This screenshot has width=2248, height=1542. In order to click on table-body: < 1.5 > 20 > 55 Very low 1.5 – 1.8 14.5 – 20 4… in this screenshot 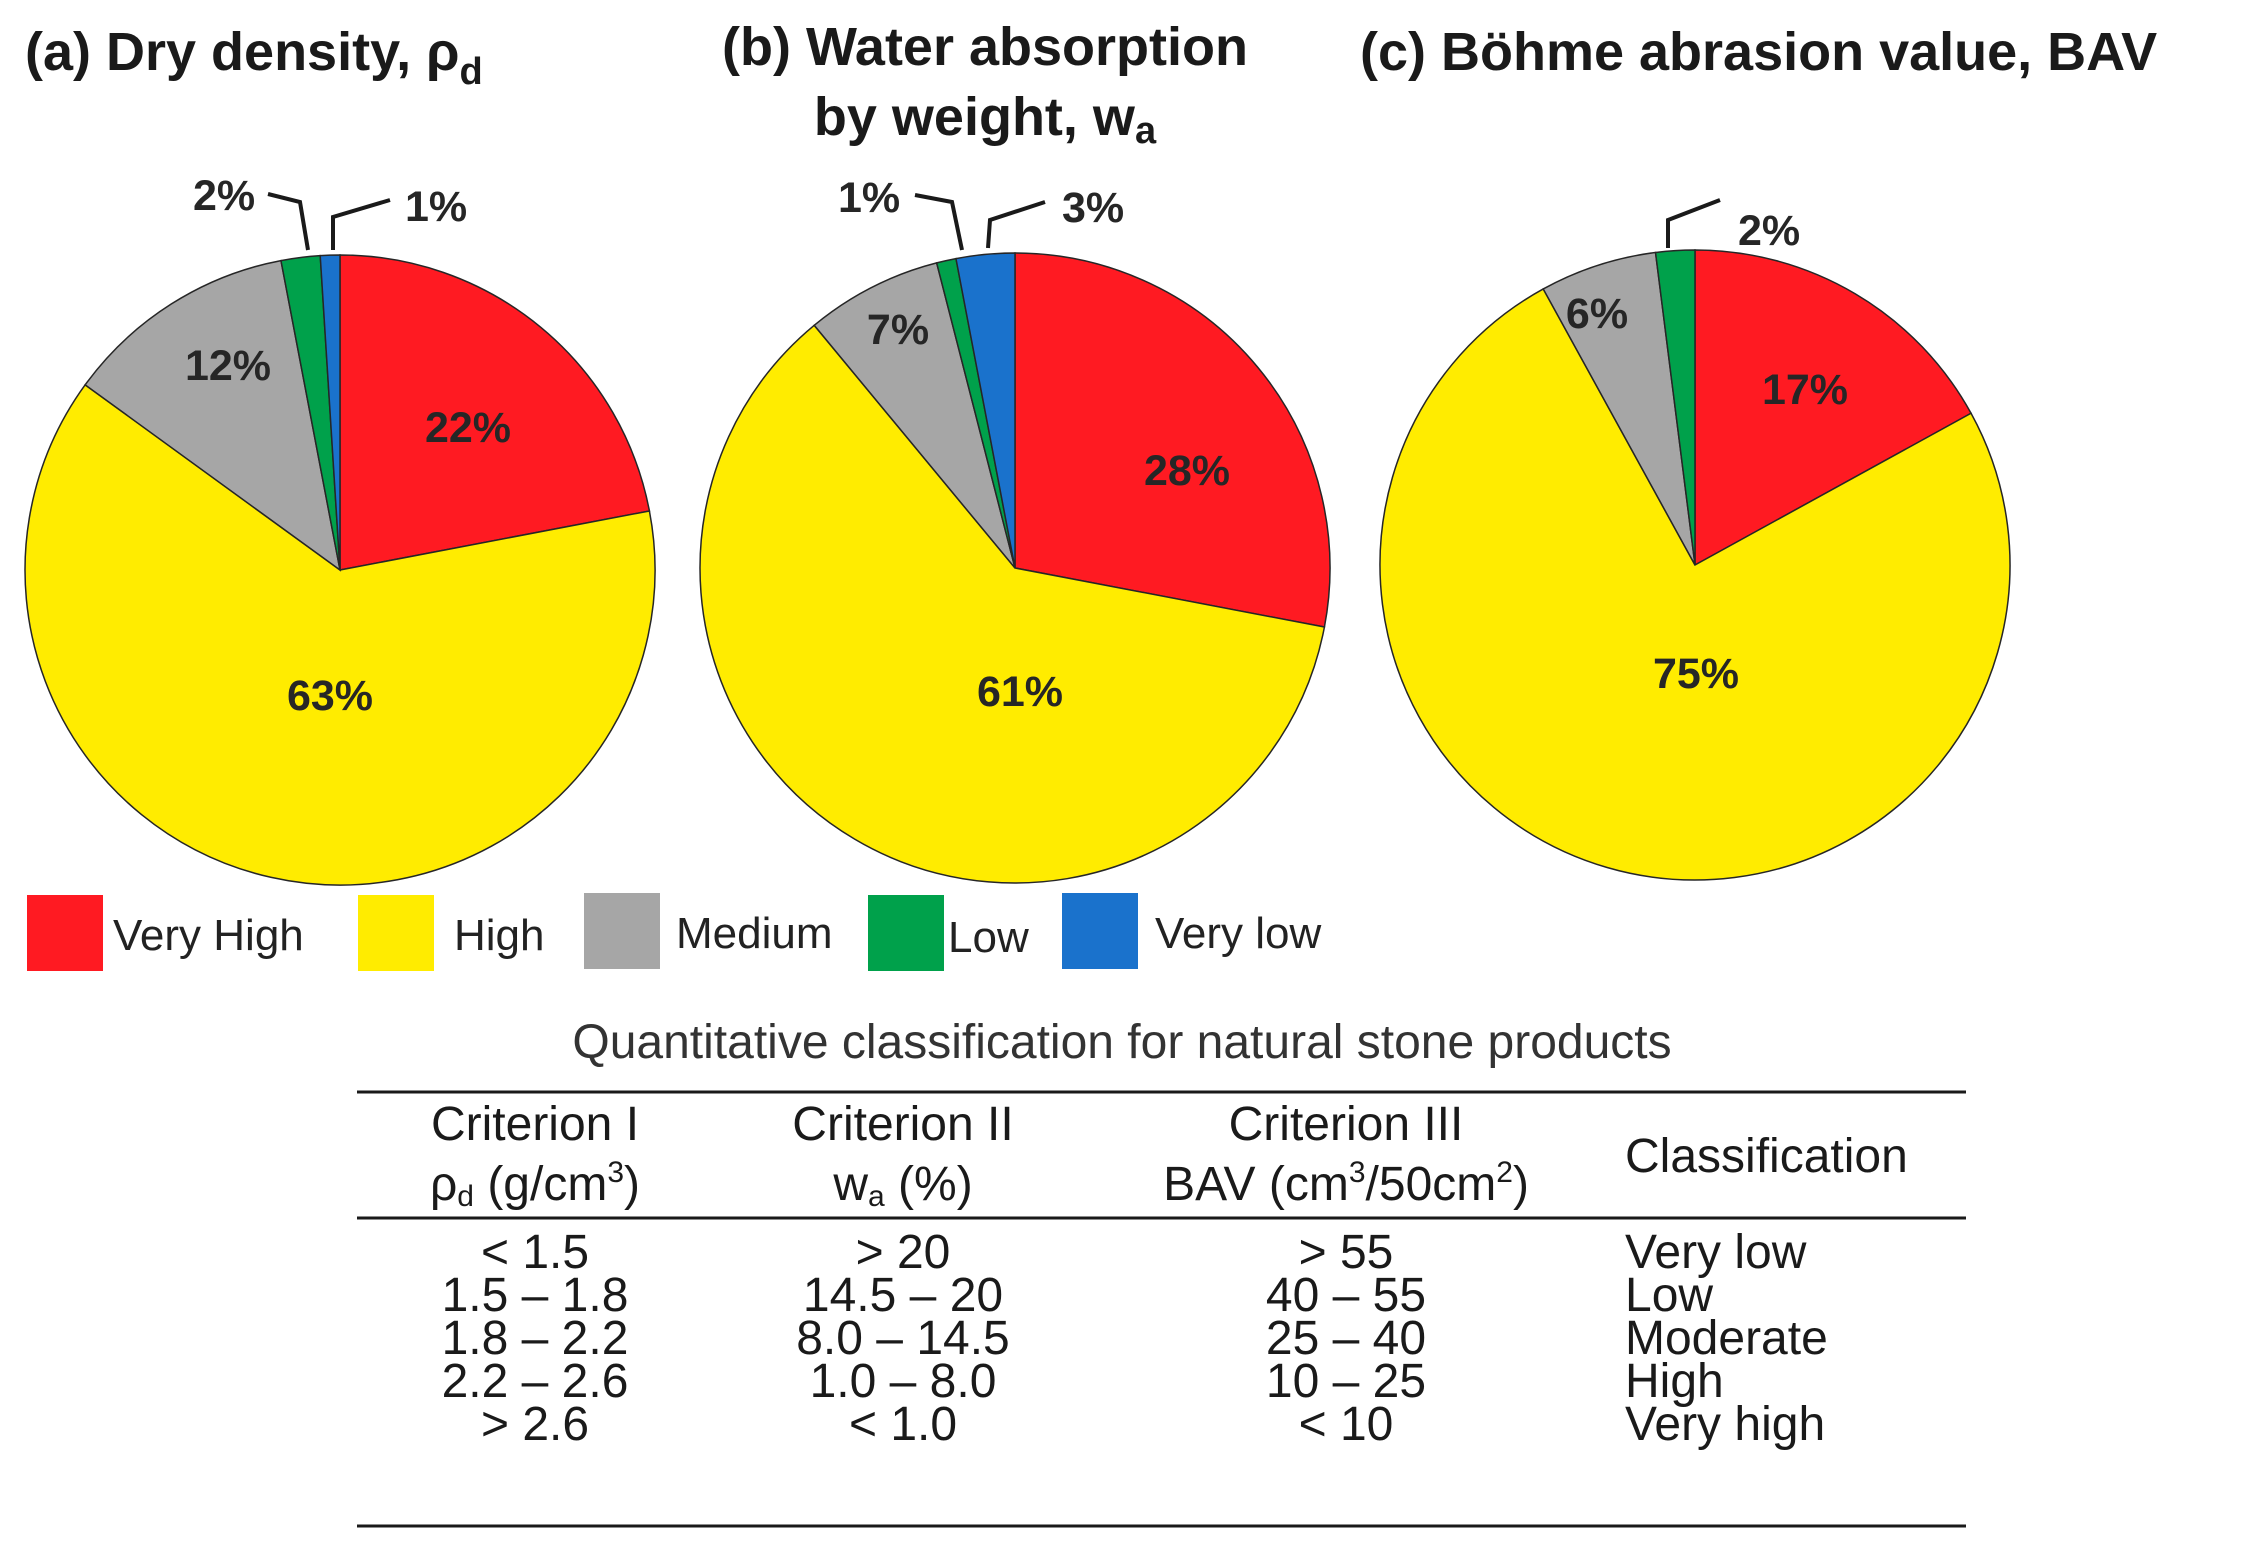, I will do `click(1135, 1338)`.